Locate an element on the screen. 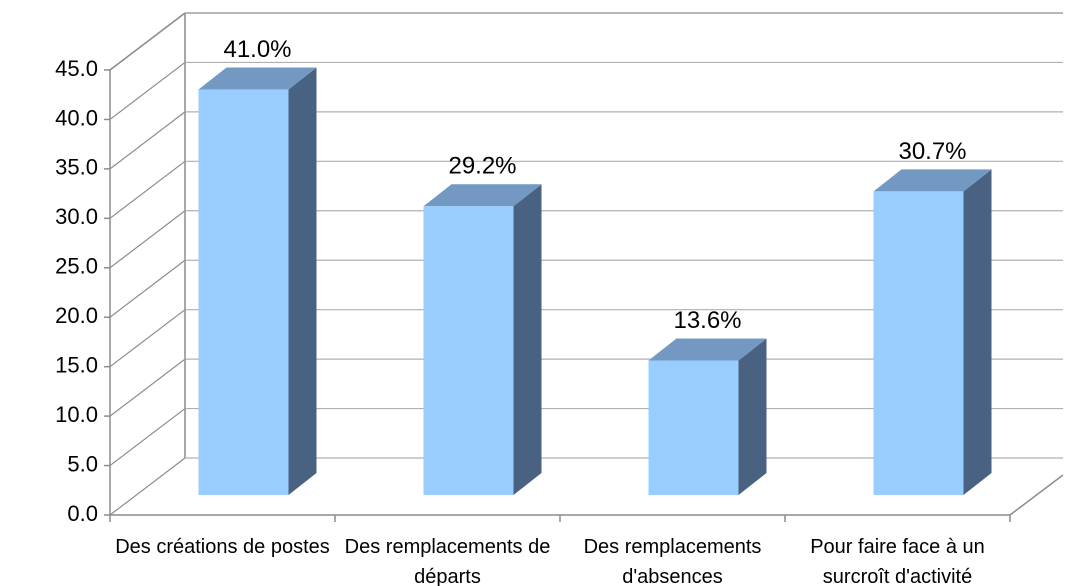 The height and width of the screenshot is (586, 1065). y-tick-label: 0.0 is located at coordinates (82, 513).